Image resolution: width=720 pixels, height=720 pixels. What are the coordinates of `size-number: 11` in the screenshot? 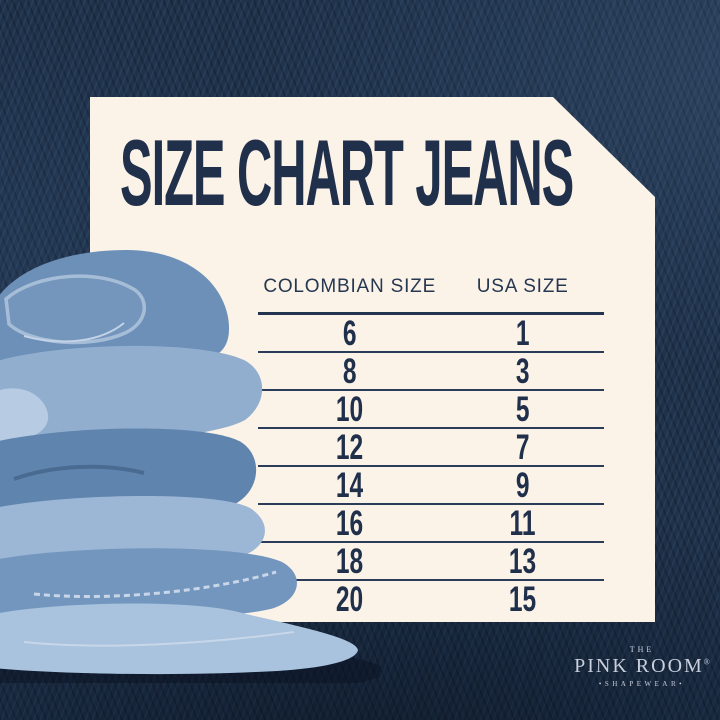 It's located at (522, 523).